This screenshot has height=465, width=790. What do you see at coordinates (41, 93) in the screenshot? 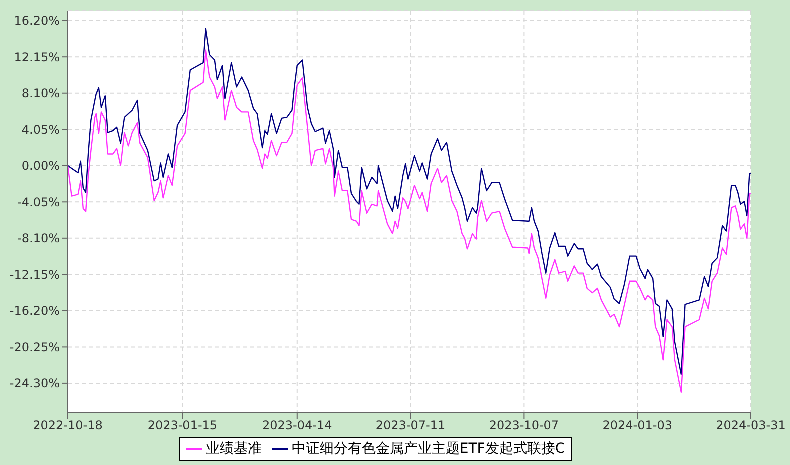
I see `y-tick-label: 8.10%` at bounding box center [41, 93].